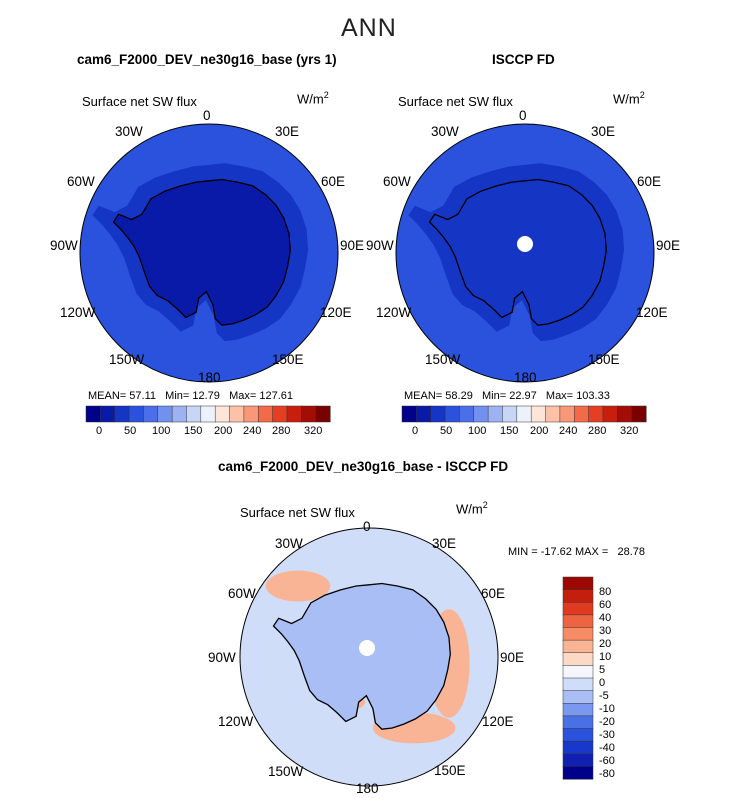  Describe the element at coordinates (161, 431) in the screenshot. I see `panel1-cb-label-2: 100` at that location.